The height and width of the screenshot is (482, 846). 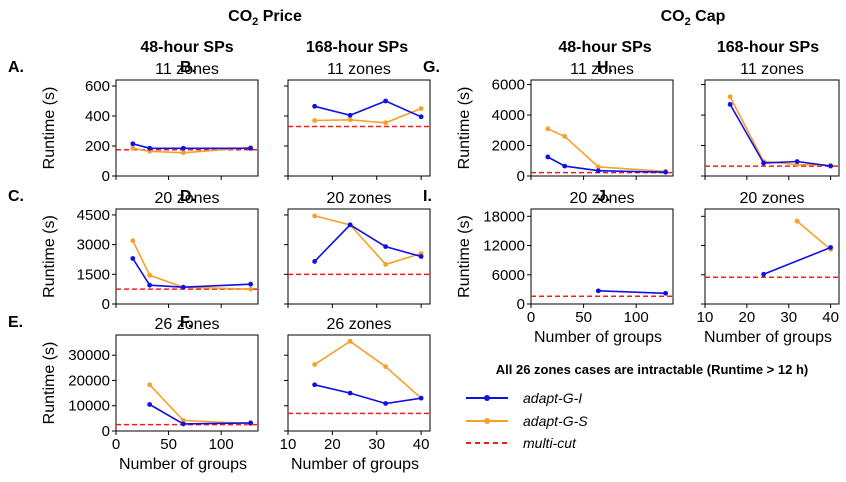 I want to click on y-tick-label-a: 0, so click(x=106, y=176).